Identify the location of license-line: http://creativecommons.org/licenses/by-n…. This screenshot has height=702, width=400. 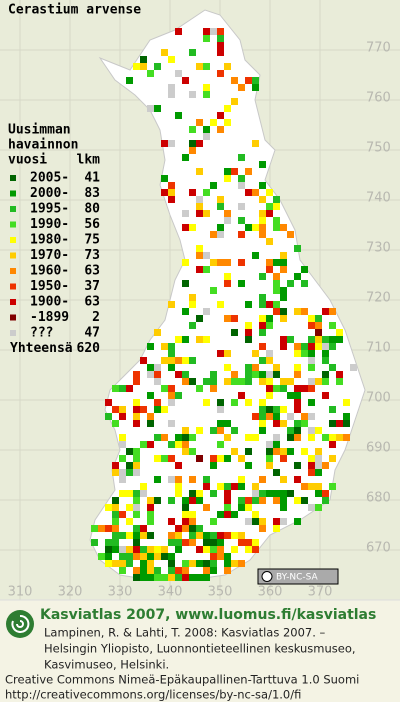
(153, 695).